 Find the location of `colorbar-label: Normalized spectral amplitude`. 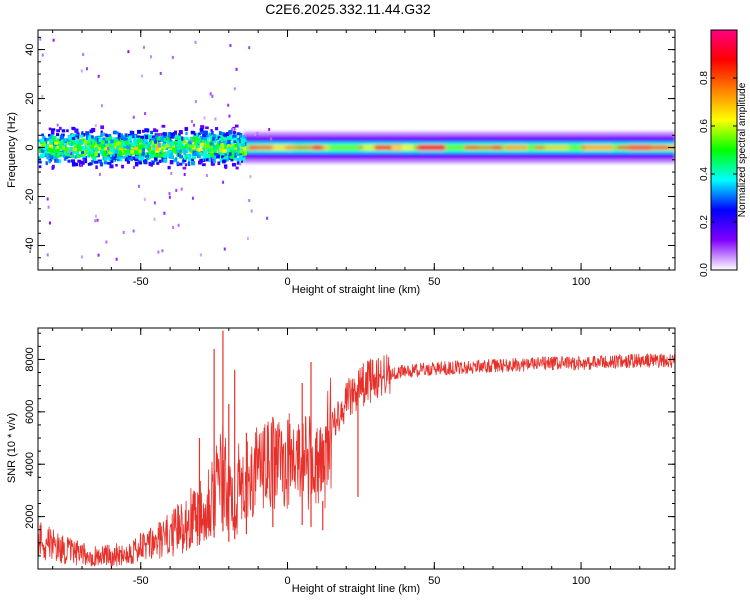

colorbar-label: Normalized spectral amplitude is located at coordinates (742, 149).